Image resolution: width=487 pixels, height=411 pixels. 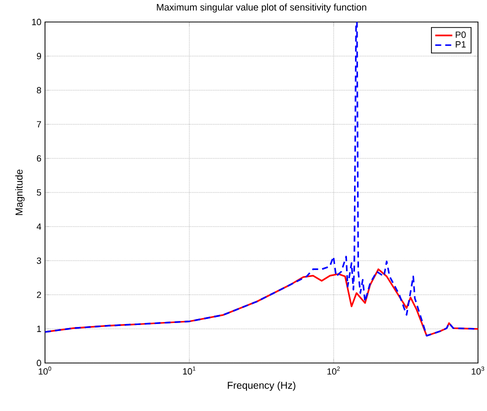 What do you see at coordinates (39, 329) in the screenshot?
I see `y-tick-label: 1` at bounding box center [39, 329].